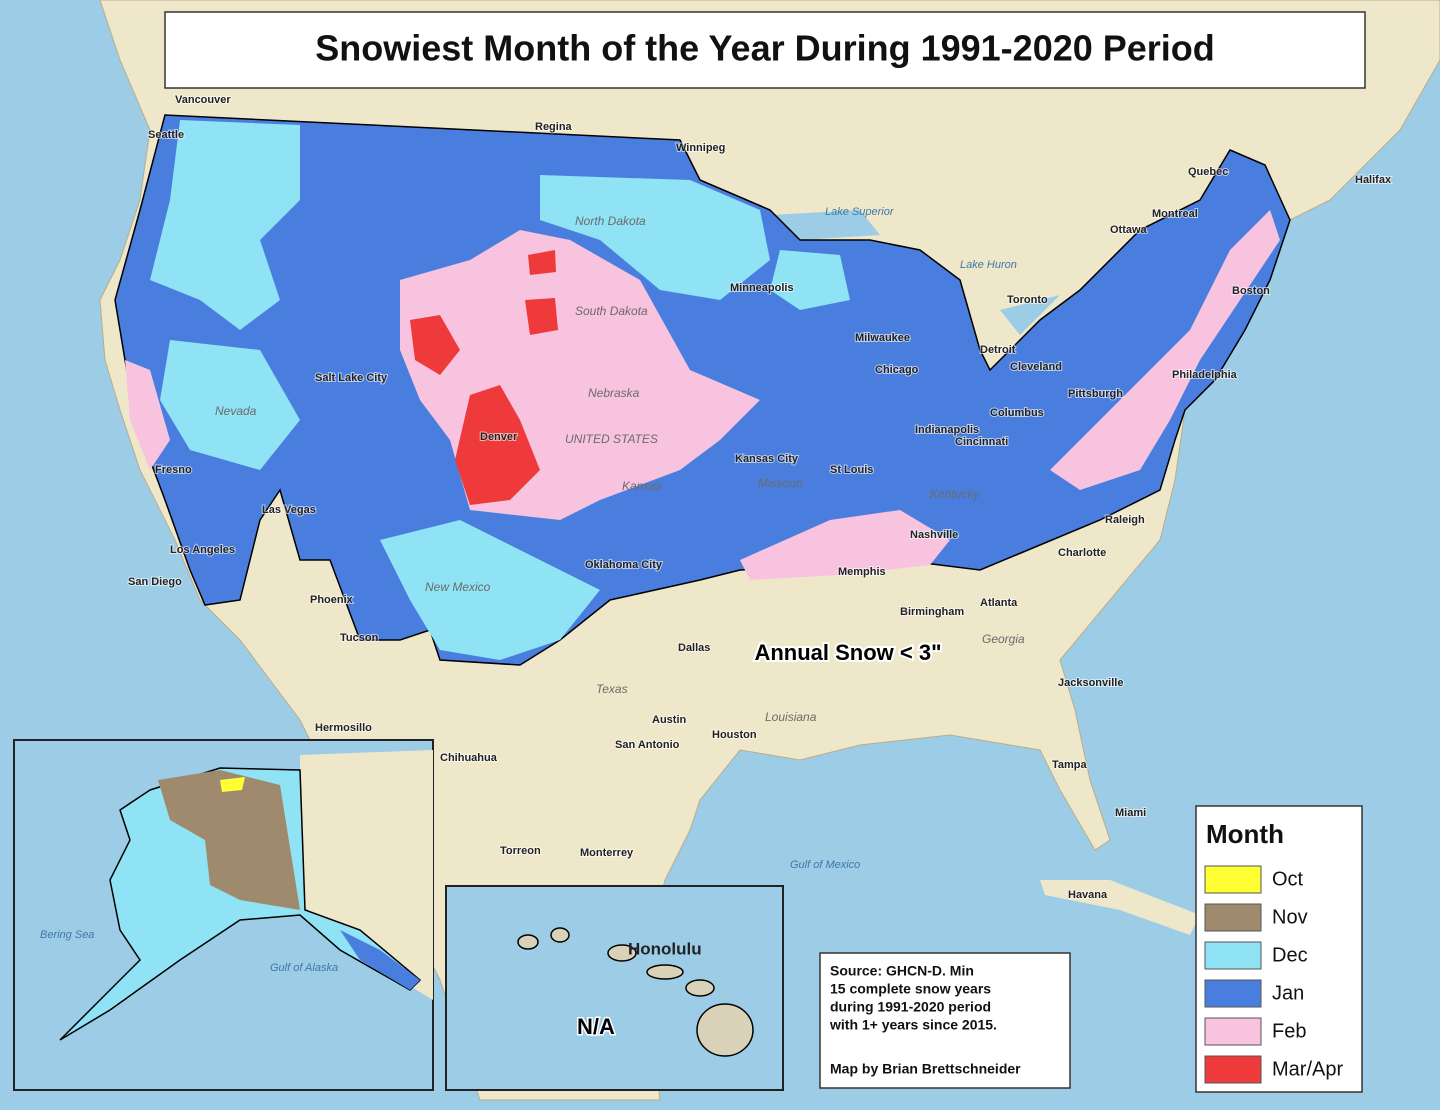 The width and height of the screenshot is (1440, 1110). Describe the element at coordinates (1175, 214) in the screenshot. I see `place-label: Montreal` at that location.